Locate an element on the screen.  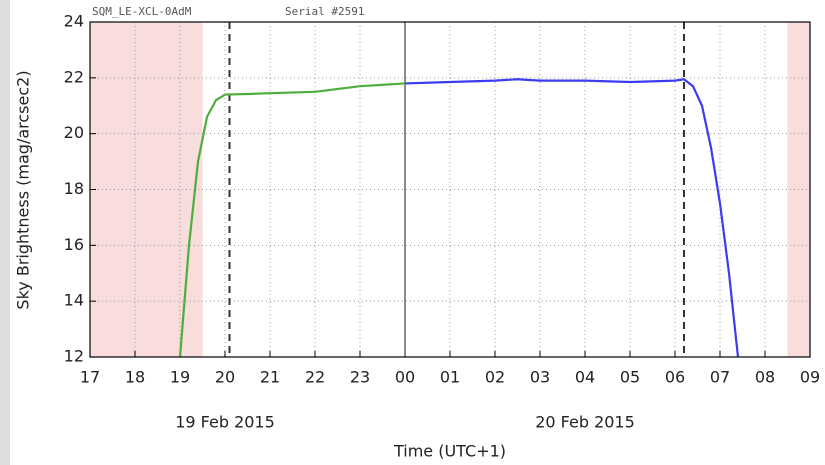
x-tick-label: 23 is located at coordinates (360, 377).